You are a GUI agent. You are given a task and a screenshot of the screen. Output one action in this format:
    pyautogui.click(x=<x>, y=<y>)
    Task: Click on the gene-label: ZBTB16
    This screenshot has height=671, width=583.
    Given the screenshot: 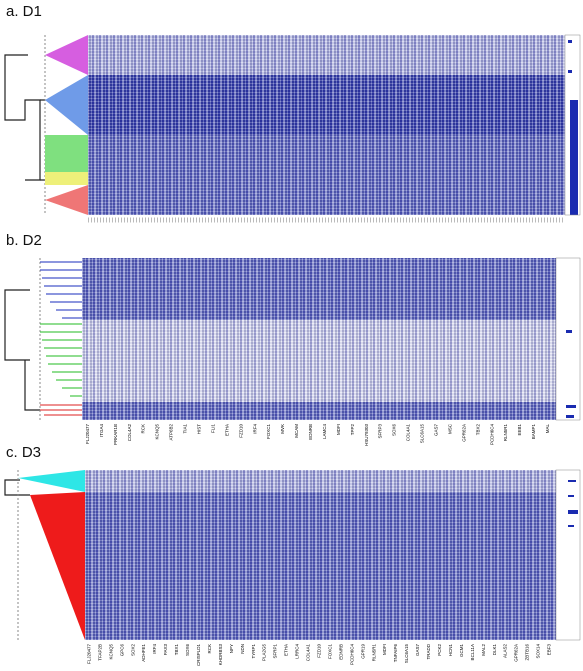 What is the action you would take?
    pyautogui.click(x=527, y=652)
    